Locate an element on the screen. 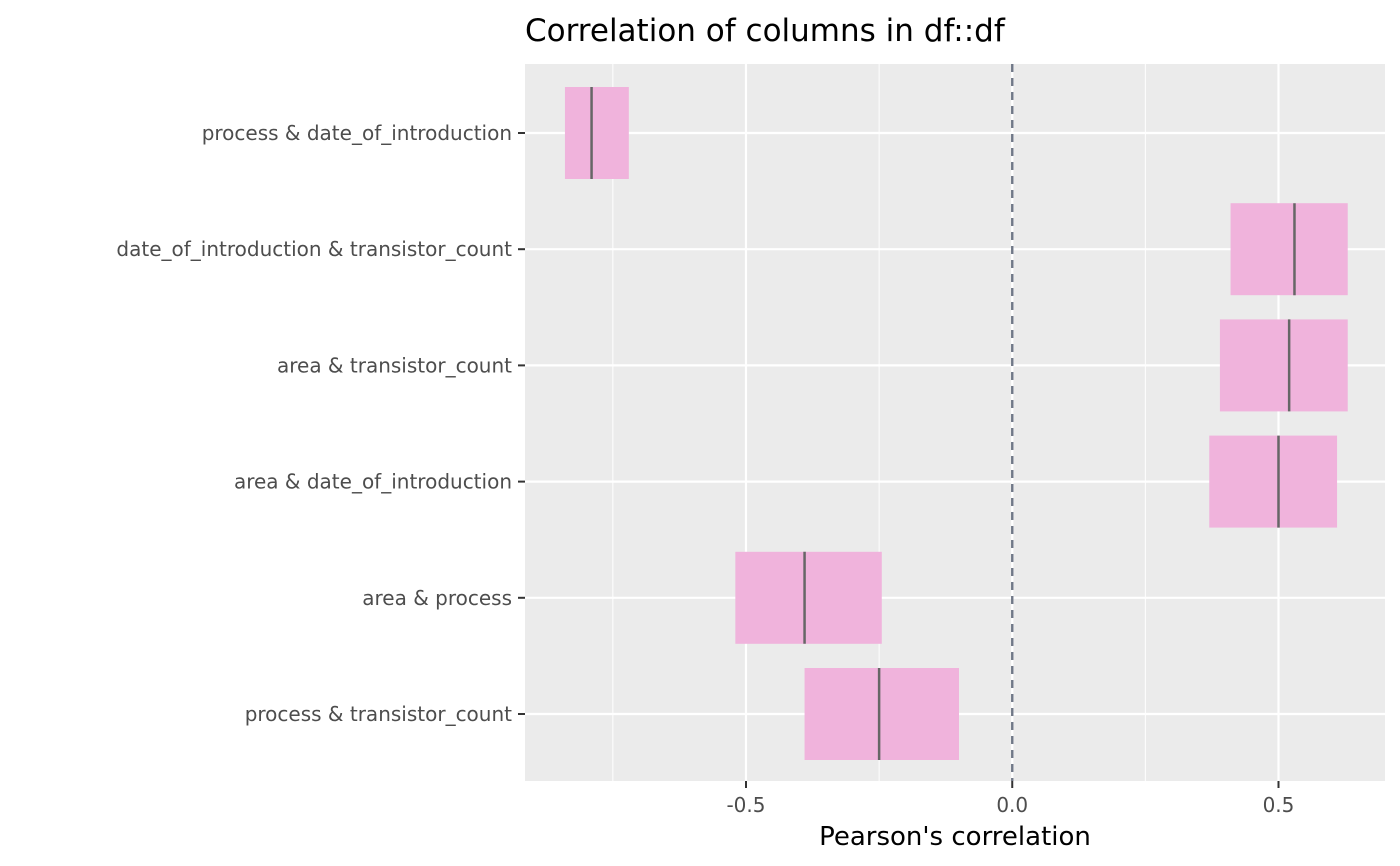  x-tick-label: 0.5 is located at coordinates (1279, 805).